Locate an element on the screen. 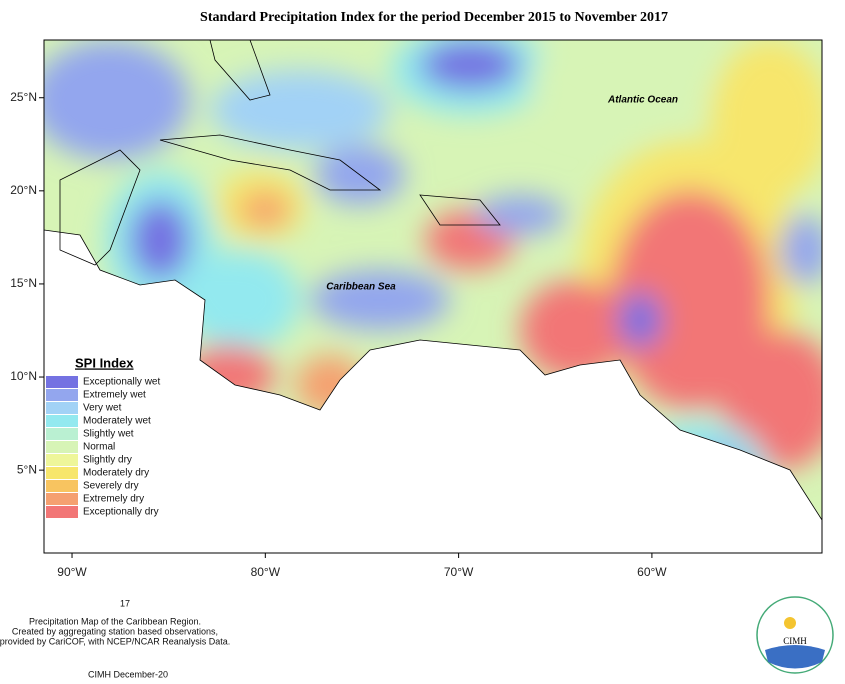  footer-mark: 17 is located at coordinates (125, 603).